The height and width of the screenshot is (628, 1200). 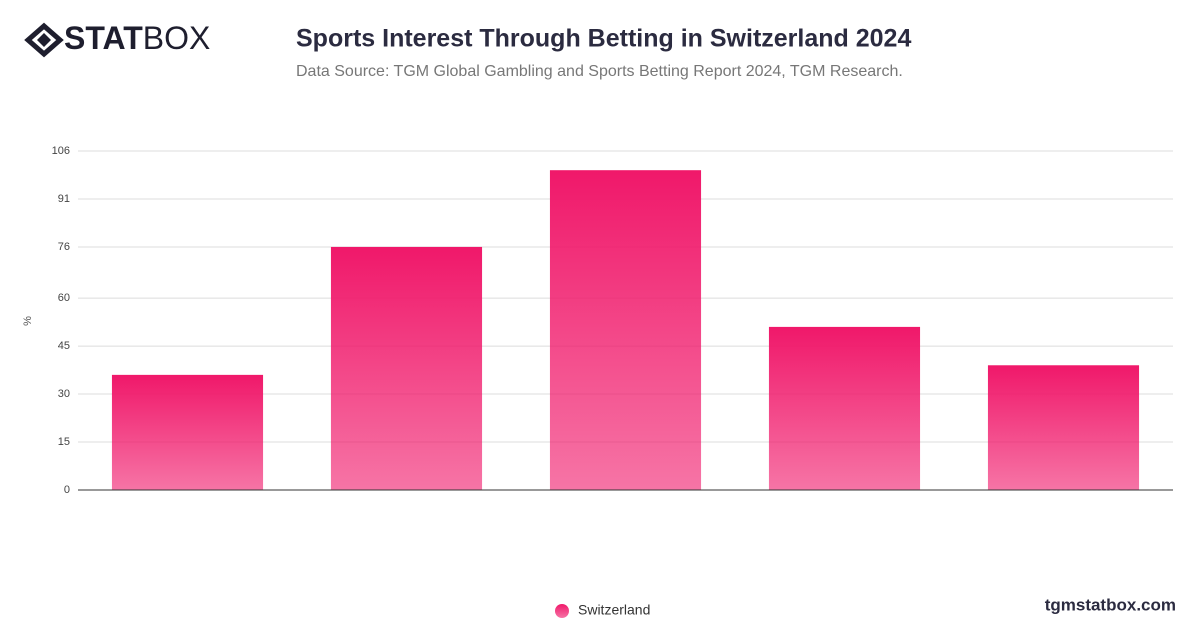 What do you see at coordinates (103, 38) in the screenshot?
I see `logo-bold: STAT` at bounding box center [103, 38].